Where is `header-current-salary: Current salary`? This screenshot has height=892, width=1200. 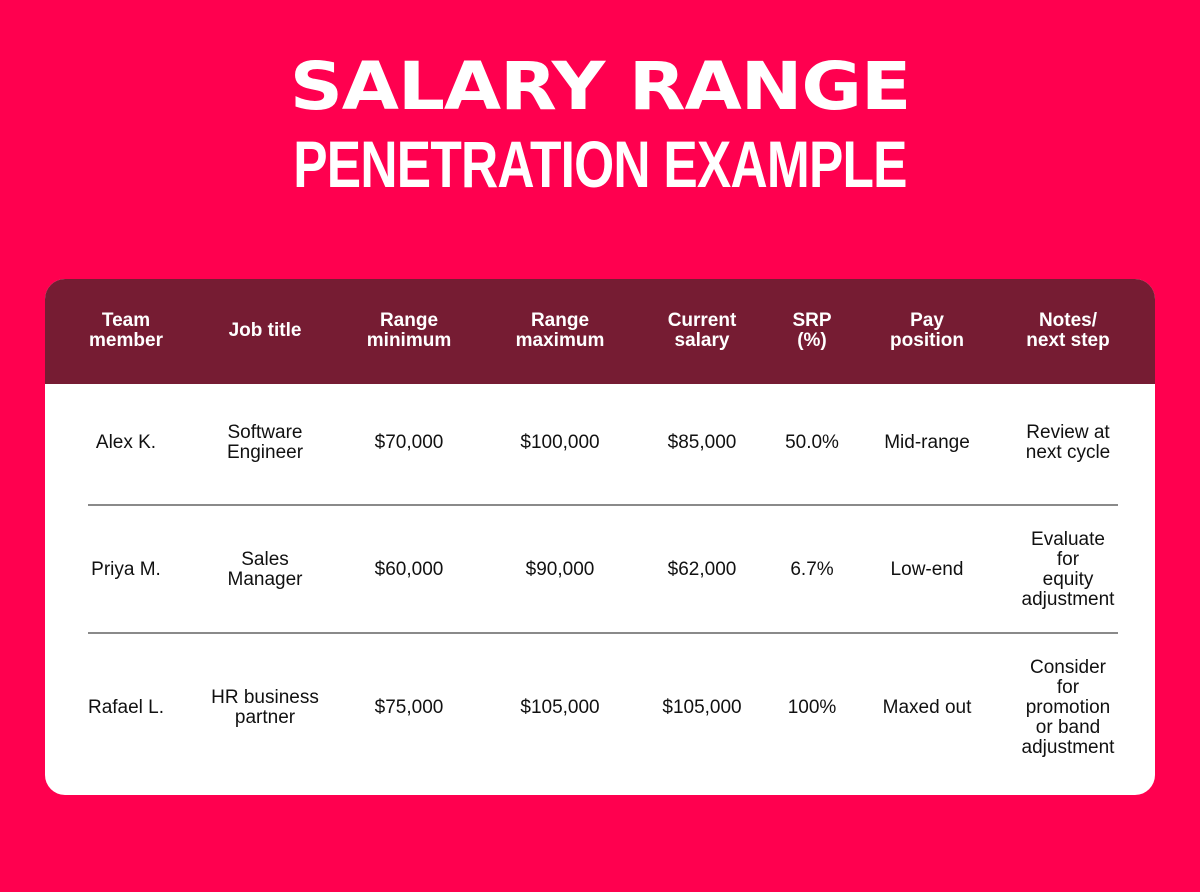
header-current-salary: Current salary is located at coordinates (702, 330).